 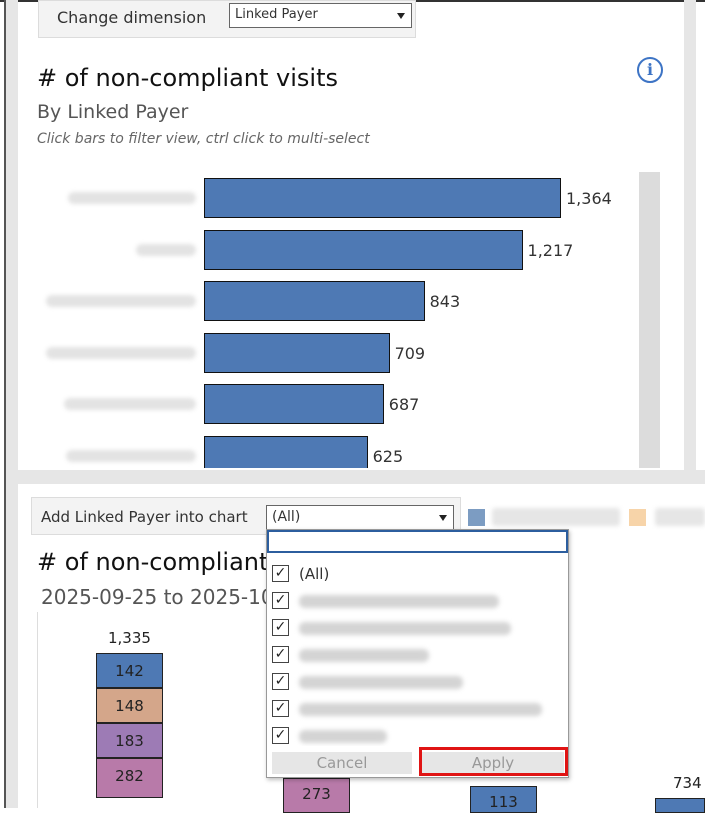 What do you see at coordinates (650, 70) in the screenshot?
I see `info-icon: i` at bounding box center [650, 70].